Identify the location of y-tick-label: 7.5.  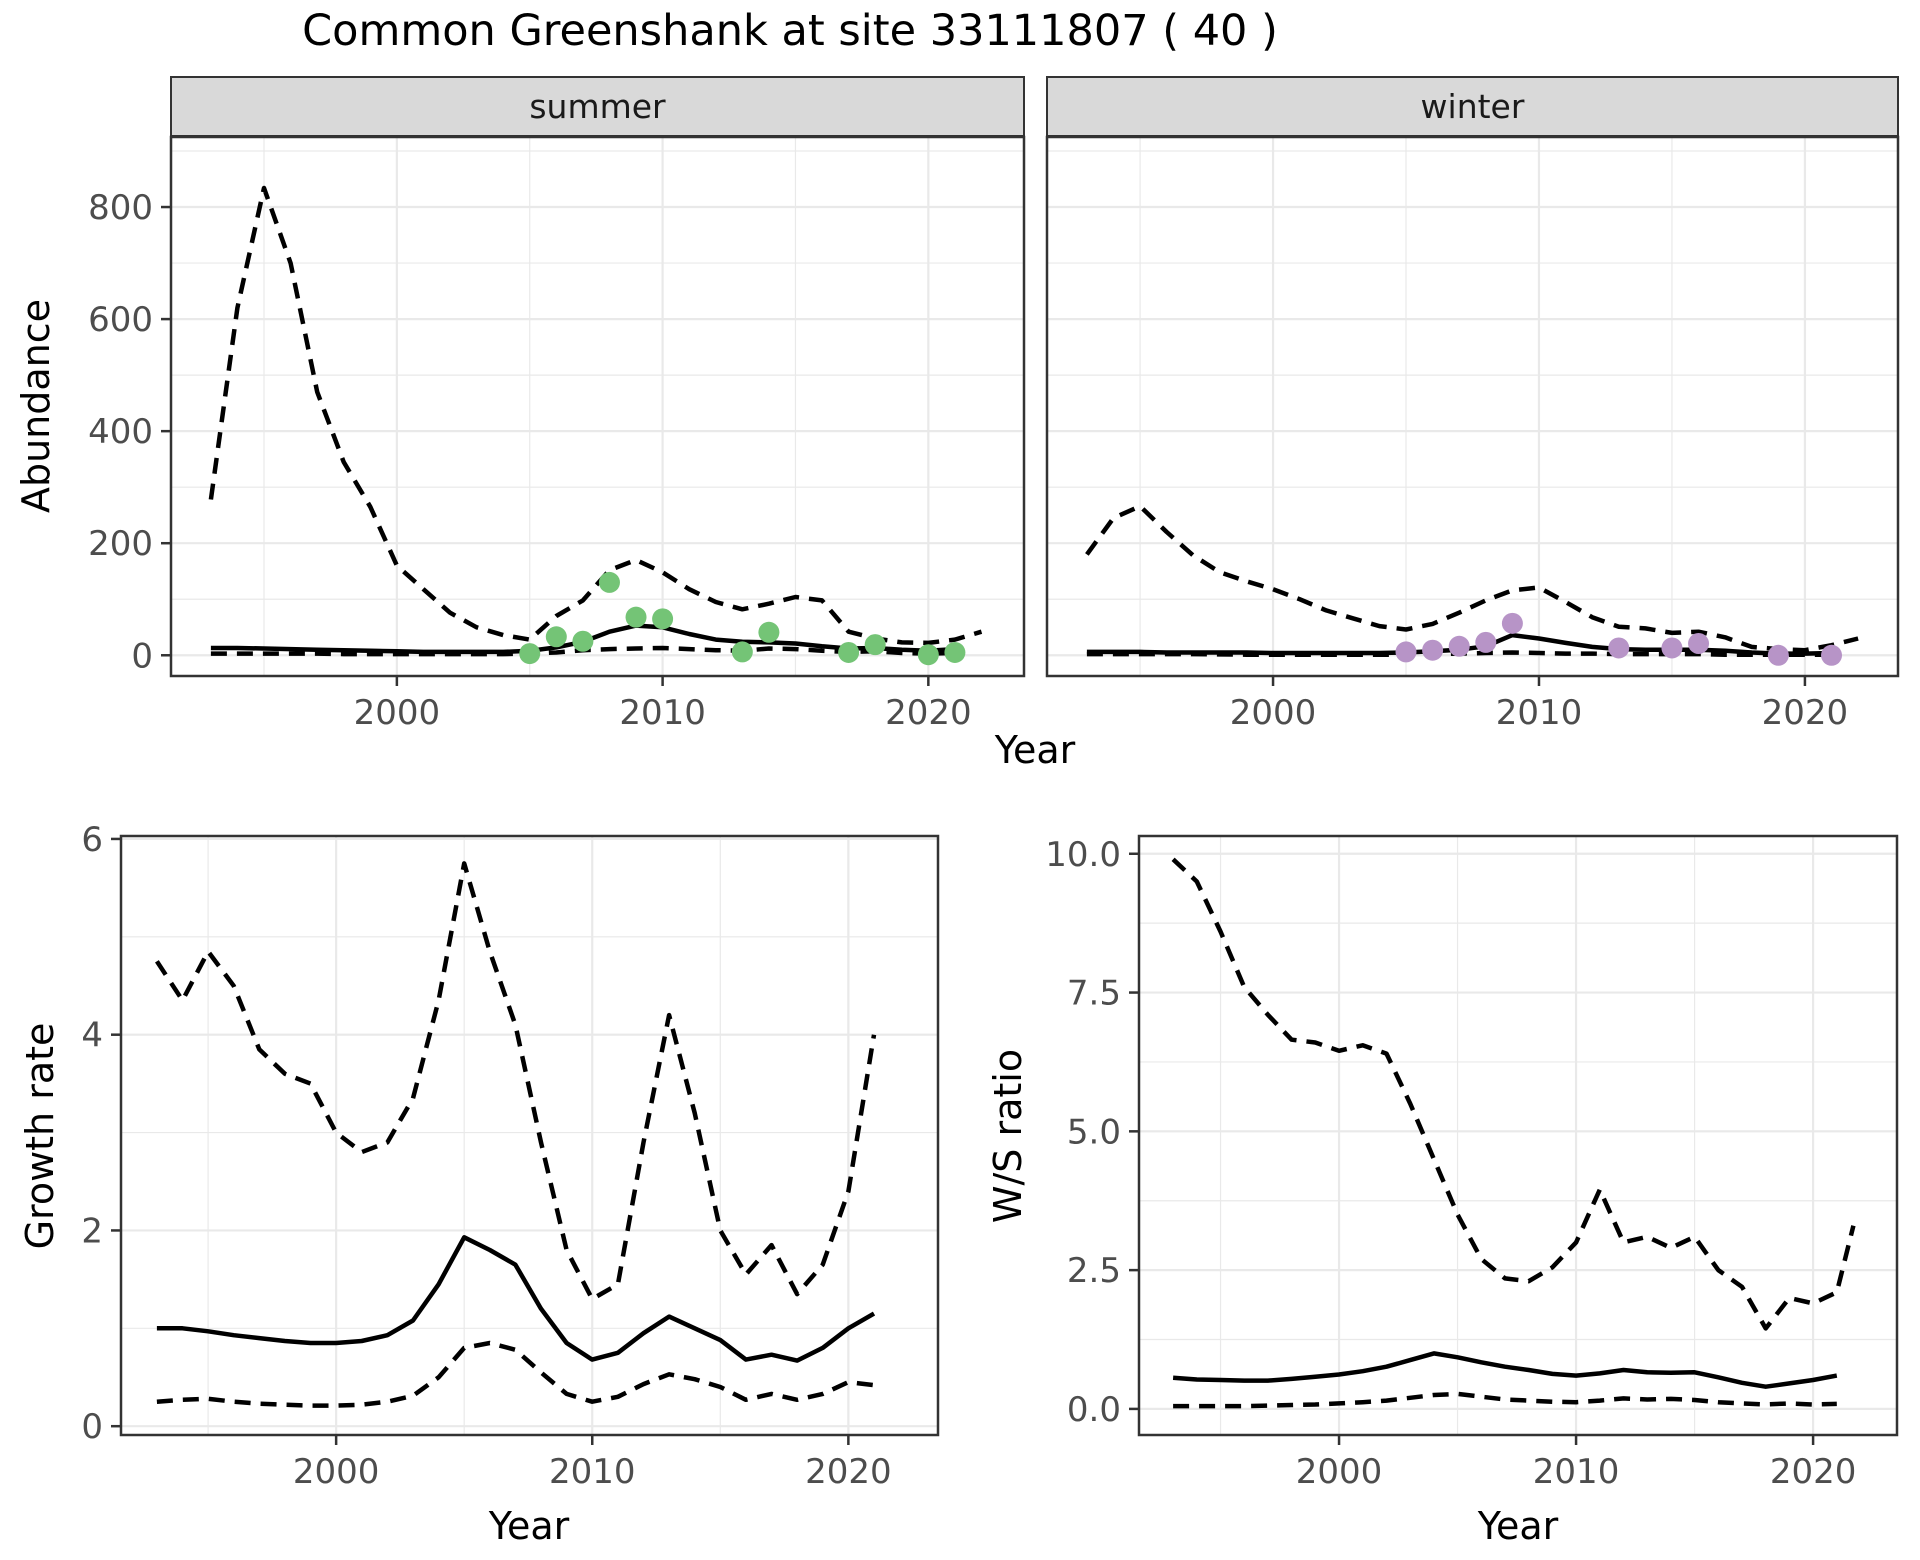
(1094, 994).